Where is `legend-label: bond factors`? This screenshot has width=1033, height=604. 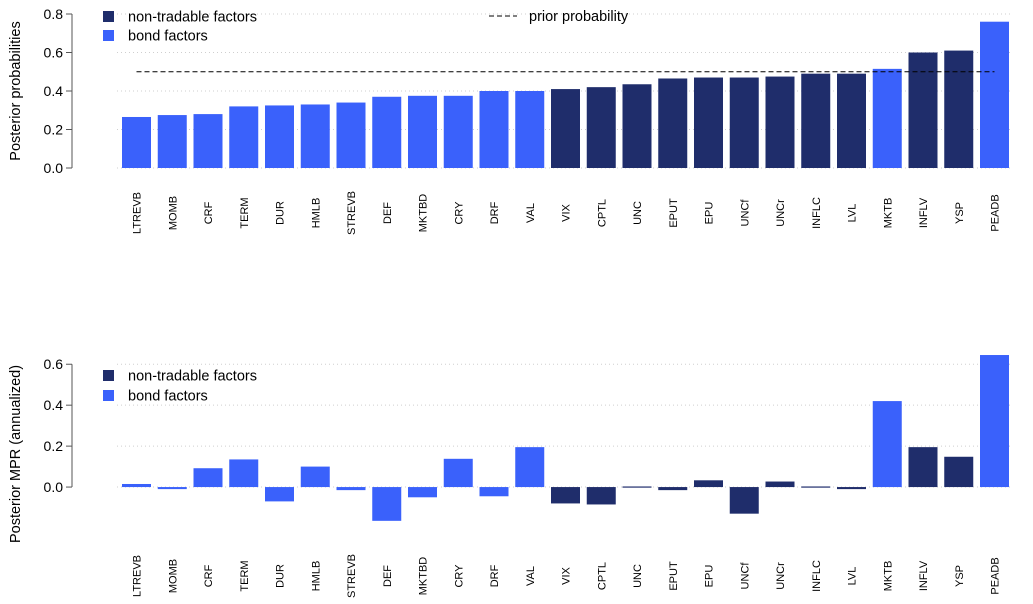
legend-label: bond factors is located at coordinates (168, 397).